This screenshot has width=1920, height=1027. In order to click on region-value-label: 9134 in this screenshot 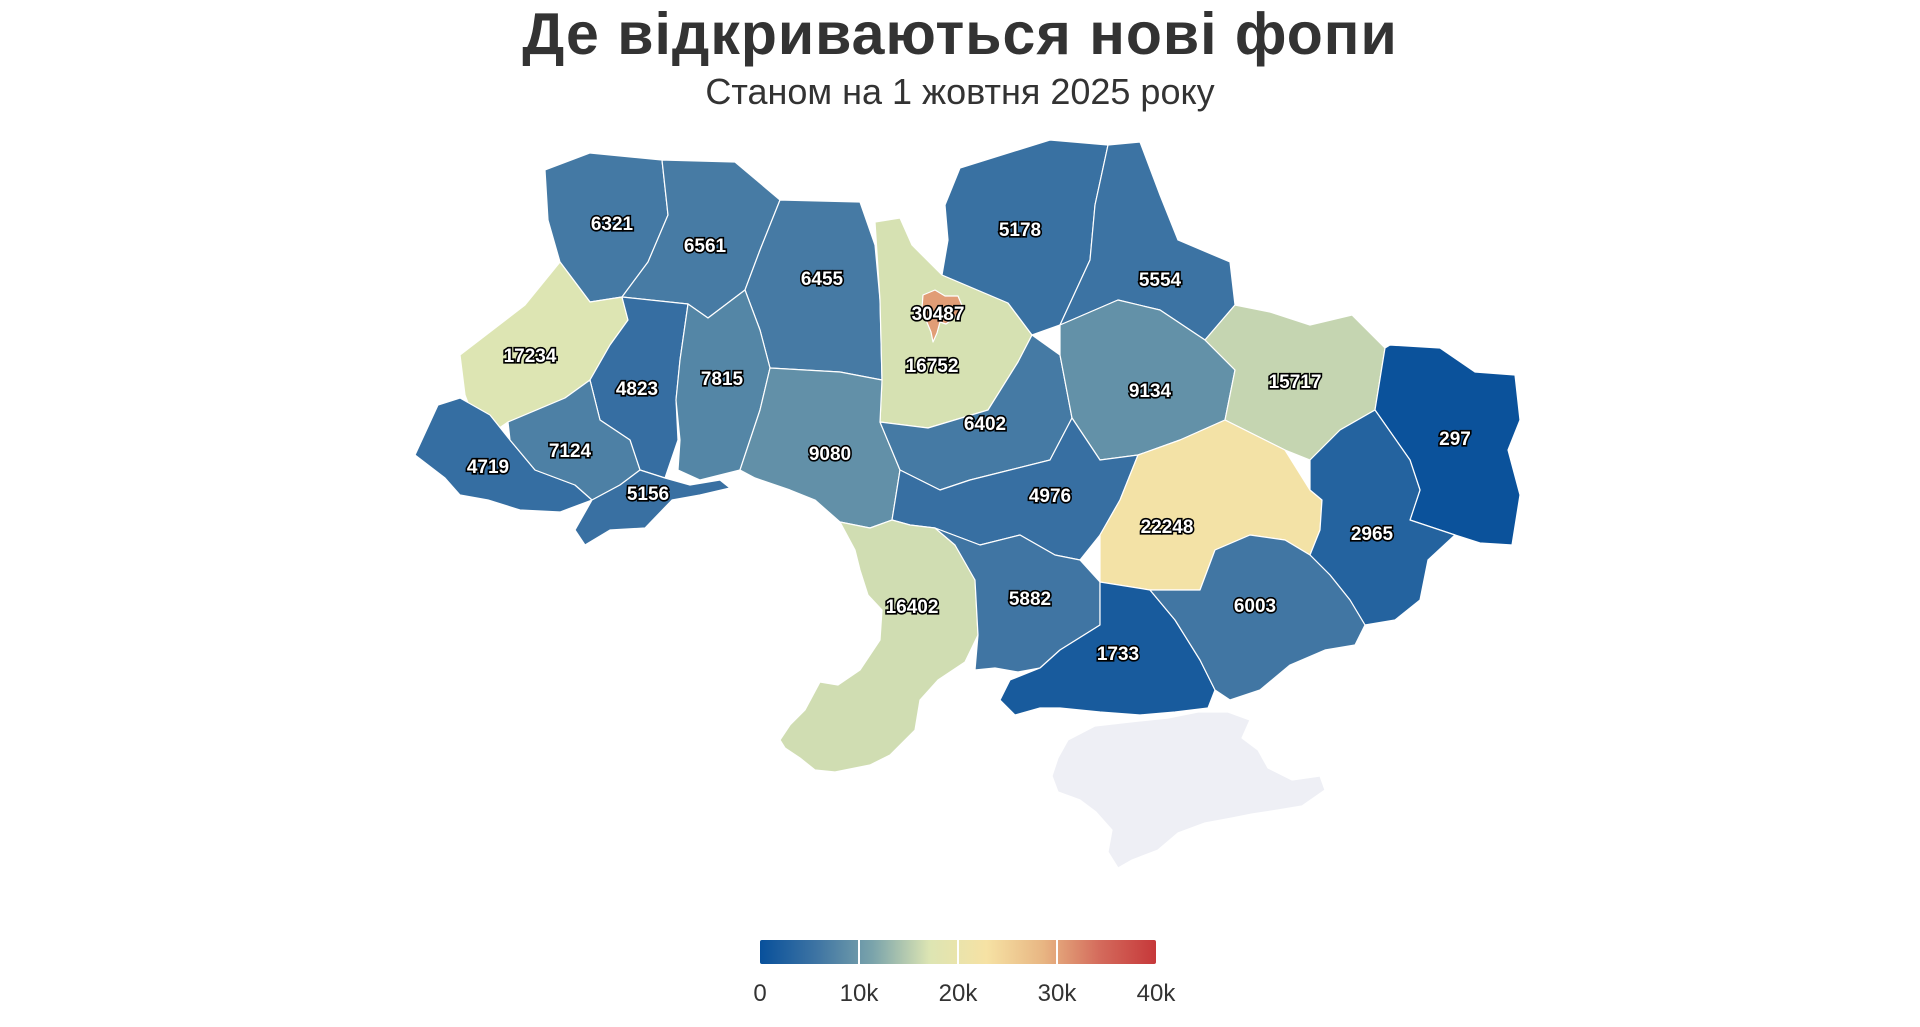, I will do `click(1150, 391)`.